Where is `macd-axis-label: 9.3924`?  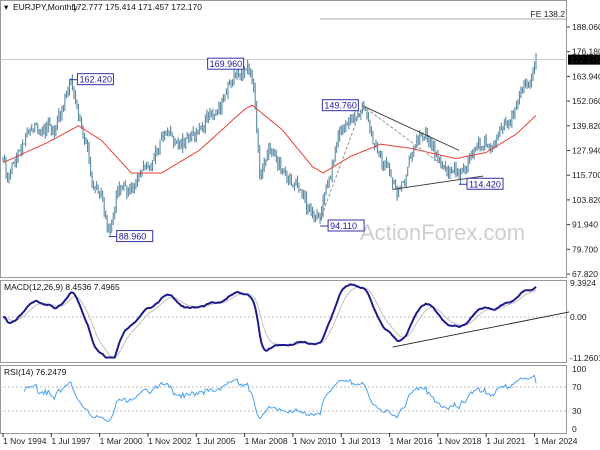
macd-axis-label: 9.3924 is located at coordinates (583, 283).